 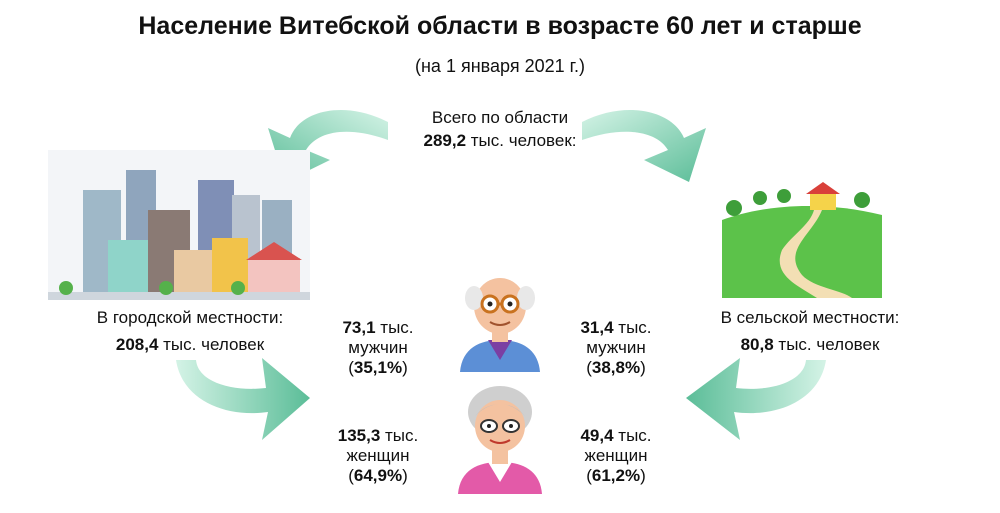 What do you see at coordinates (351, 475) in the screenshot?
I see `urban-women-paren-open: (` at bounding box center [351, 475].